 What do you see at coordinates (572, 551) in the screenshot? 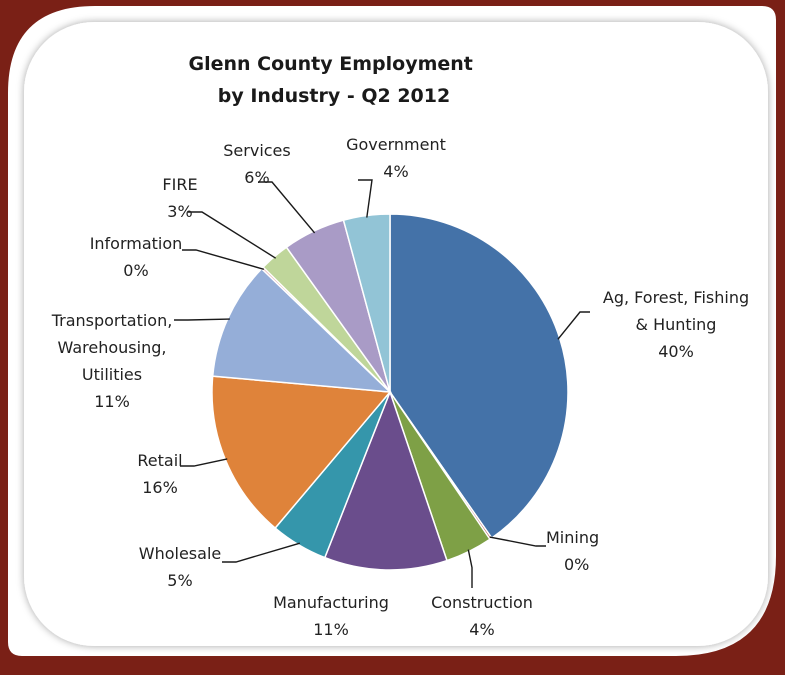
I see `slice-label-1: Mining 0%` at bounding box center [572, 551].